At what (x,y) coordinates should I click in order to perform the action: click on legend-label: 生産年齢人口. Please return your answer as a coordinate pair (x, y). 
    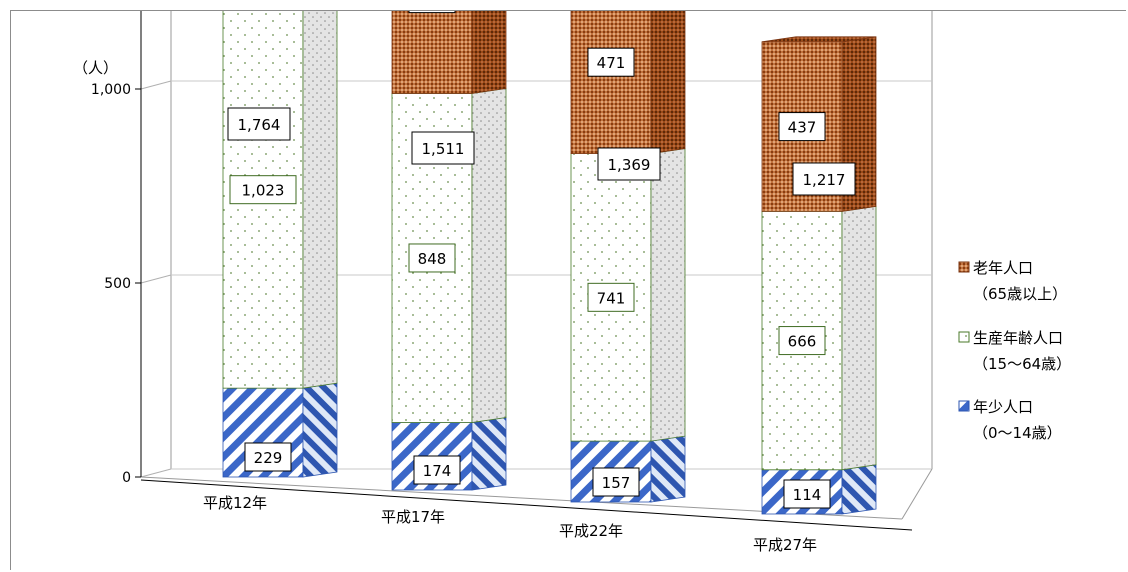
    Looking at the image, I should click on (1018, 338).